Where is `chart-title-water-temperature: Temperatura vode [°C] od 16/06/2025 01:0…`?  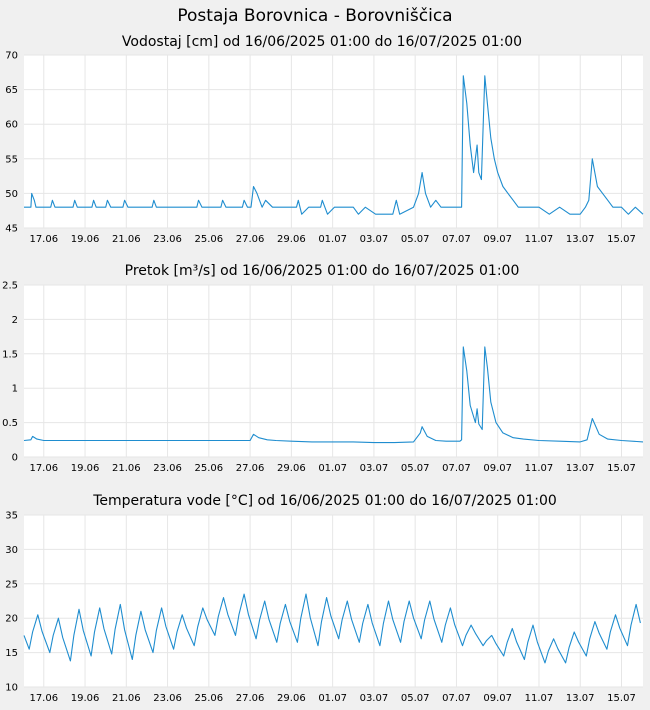
chart-title-water-temperature: Temperatura vode [°C] od 16/06/2025 01:0… is located at coordinates (324, 501).